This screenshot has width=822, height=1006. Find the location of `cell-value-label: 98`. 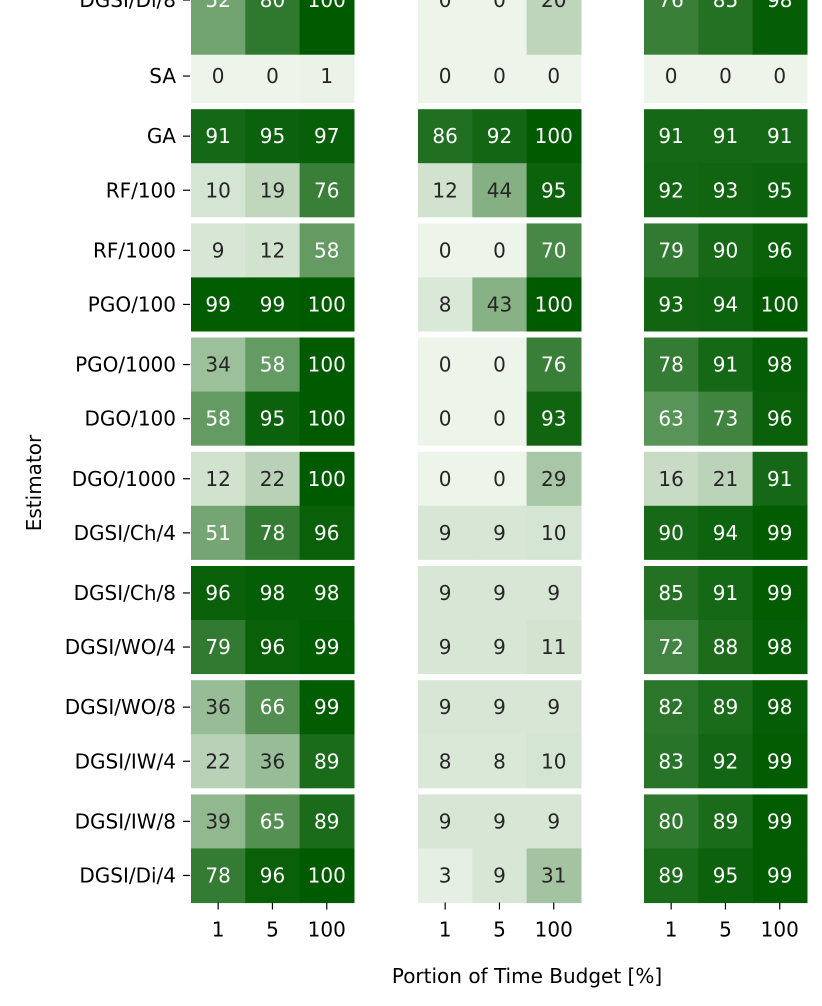

cell-value-label: 98 is located at coordinates (326, 593).